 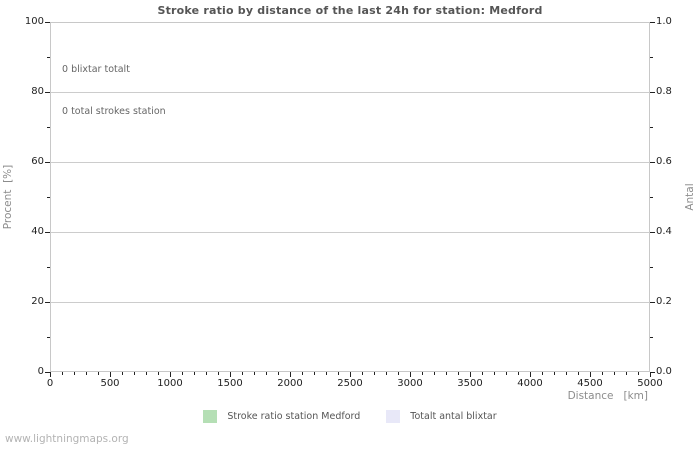 I want to click on watermark-link: www.lightningmaps.org, so click(x=67, y=439).